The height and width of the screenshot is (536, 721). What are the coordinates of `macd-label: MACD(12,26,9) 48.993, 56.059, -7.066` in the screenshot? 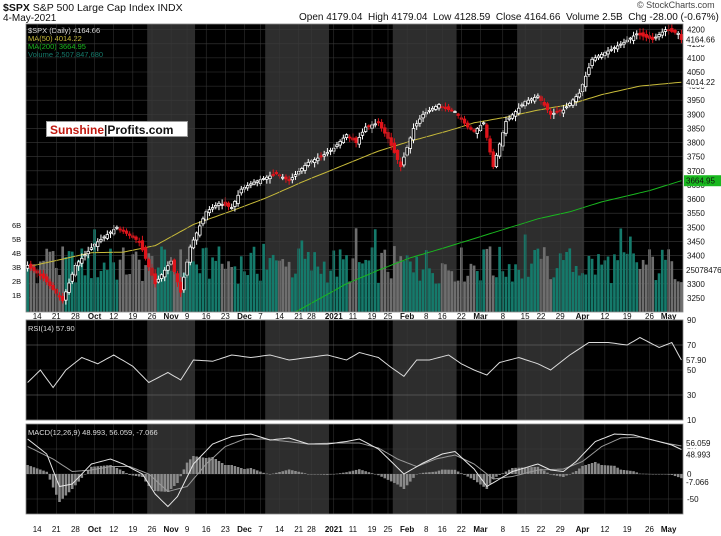 It's located at (93, 432).